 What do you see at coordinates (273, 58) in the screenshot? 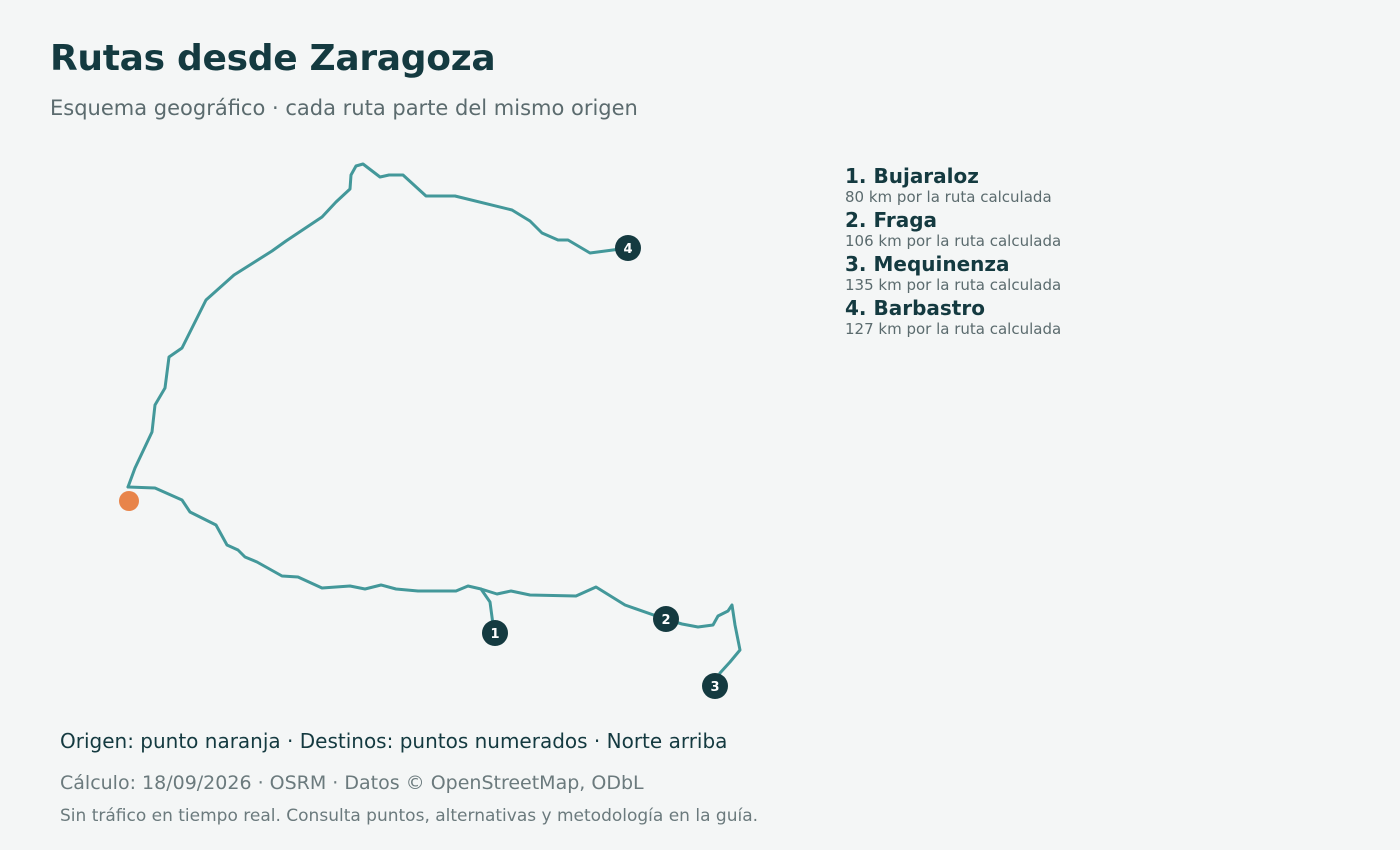
I see `page-title: Rutas desde Zaragoza` at bounding box center [273, 58].